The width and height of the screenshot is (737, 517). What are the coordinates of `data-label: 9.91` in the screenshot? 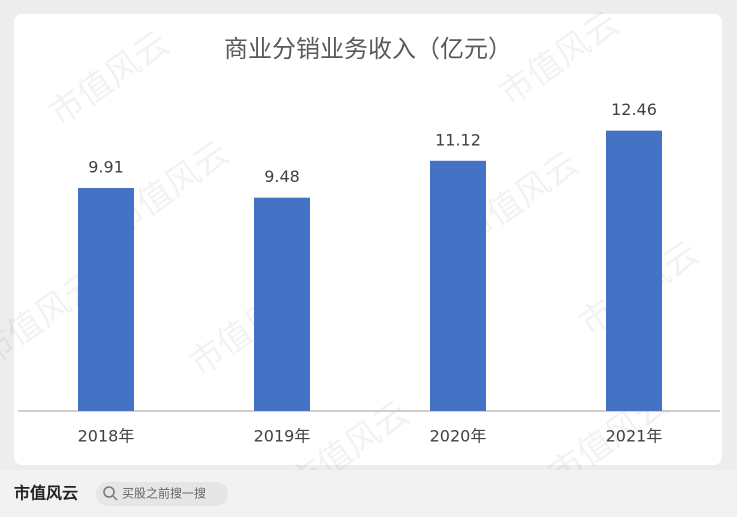 It's located at (106, 167).